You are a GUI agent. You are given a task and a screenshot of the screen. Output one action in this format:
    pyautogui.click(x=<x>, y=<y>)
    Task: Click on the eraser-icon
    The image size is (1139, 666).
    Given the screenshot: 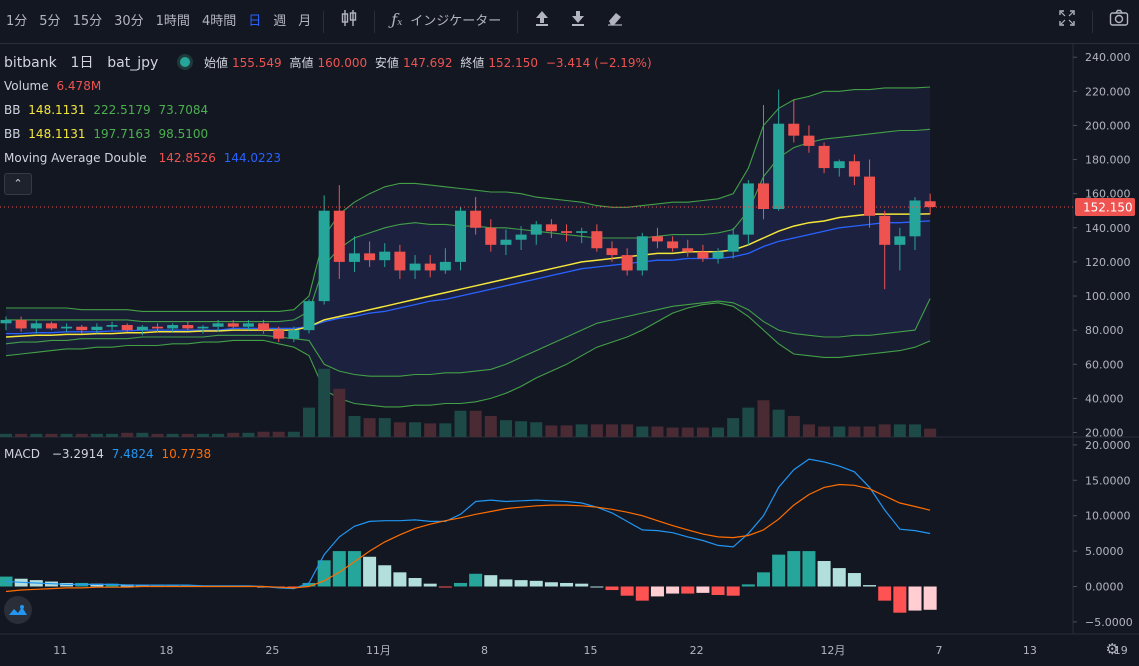 What is the action you would take?
    pyautogui.click(x=615, y=22)
    